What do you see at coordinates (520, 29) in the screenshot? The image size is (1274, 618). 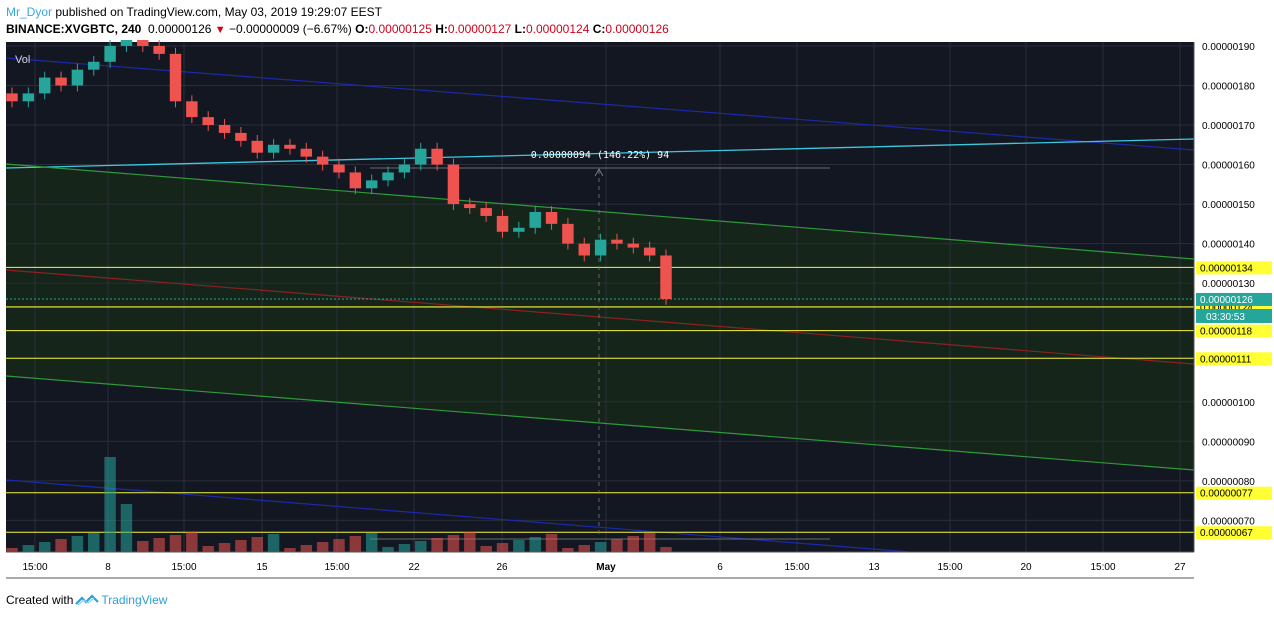 I see `low-label: L:` at bounding box center [520, 29].